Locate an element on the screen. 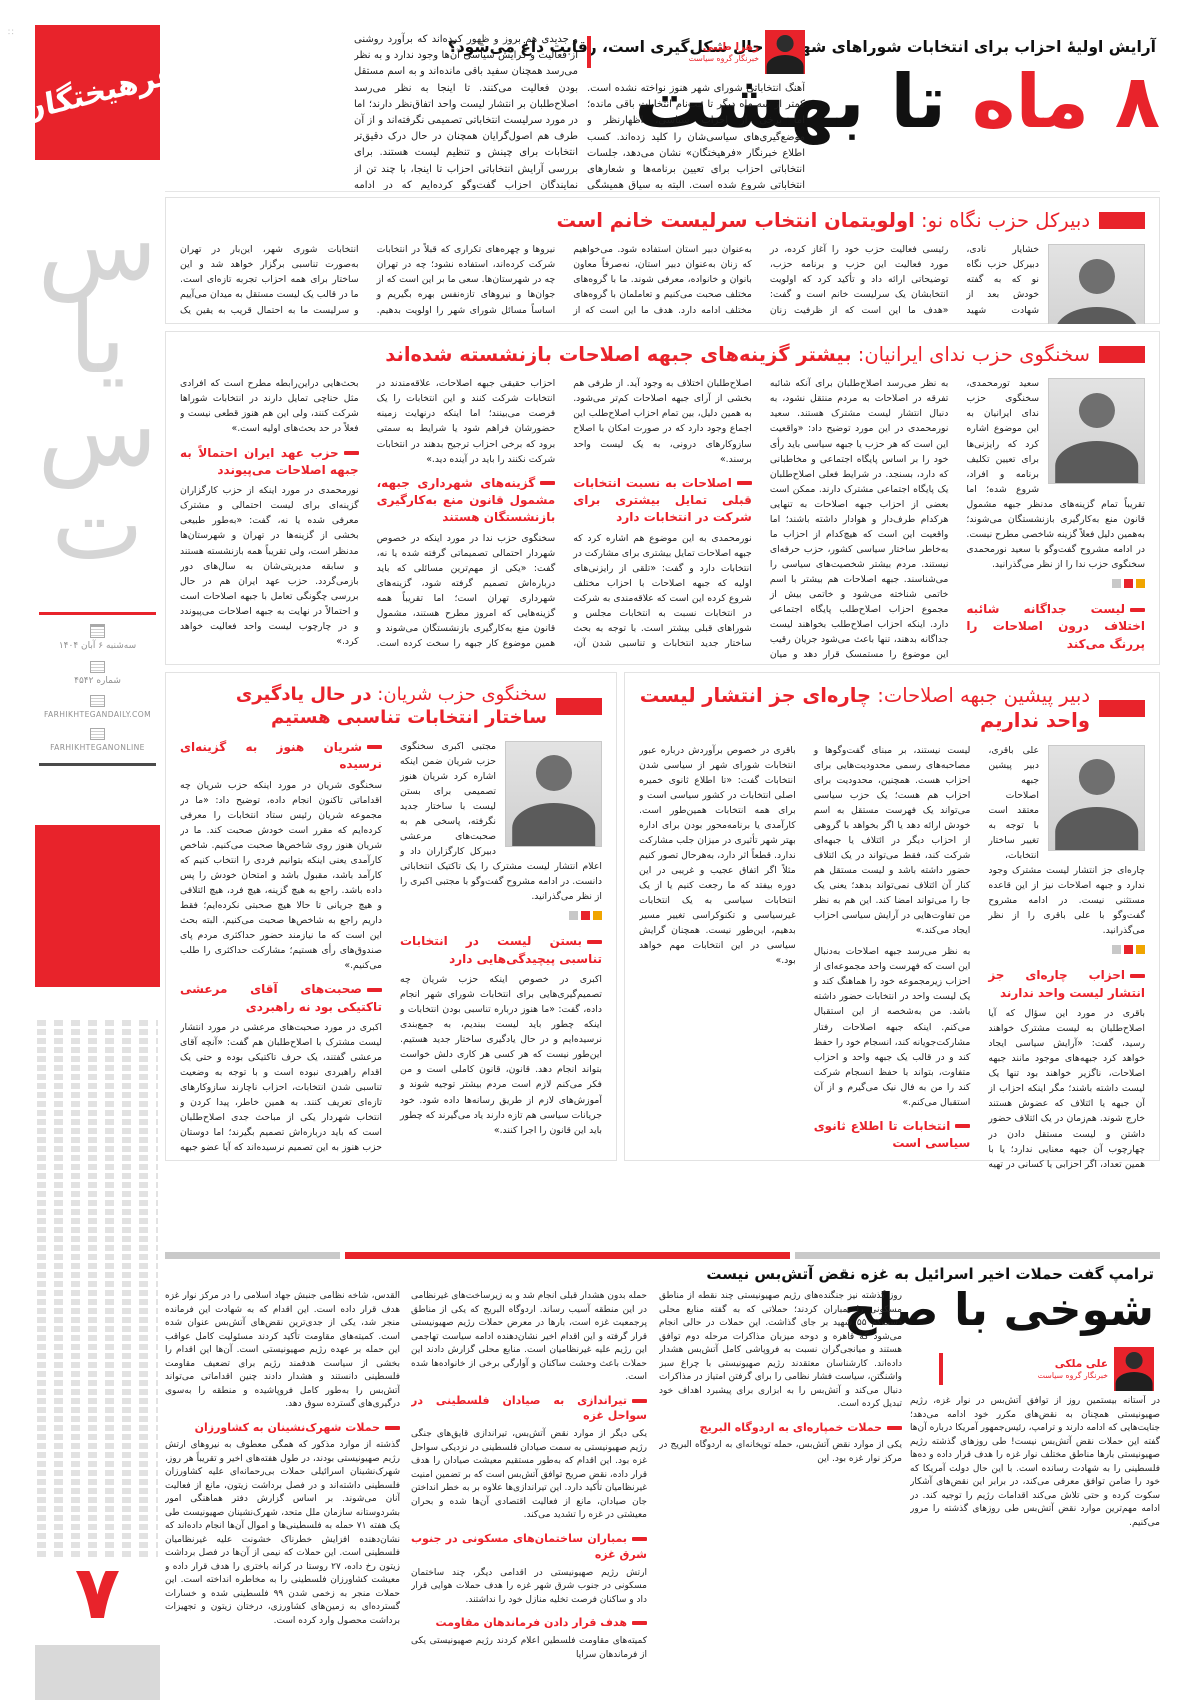 This screenshot has height=1700, width=1191. bottom-headline: شوخی با صلح is located at coordinates (999, 1309).